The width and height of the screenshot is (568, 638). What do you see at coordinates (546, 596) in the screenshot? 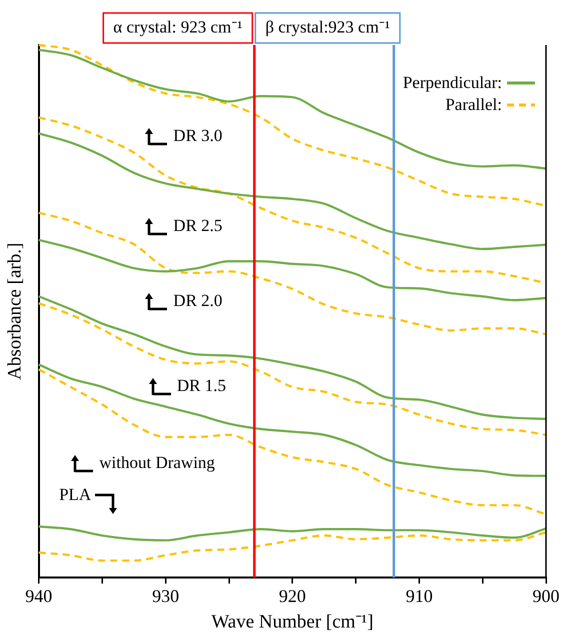
I see `x-tick-label: 900` at bounding box center [546, 596].